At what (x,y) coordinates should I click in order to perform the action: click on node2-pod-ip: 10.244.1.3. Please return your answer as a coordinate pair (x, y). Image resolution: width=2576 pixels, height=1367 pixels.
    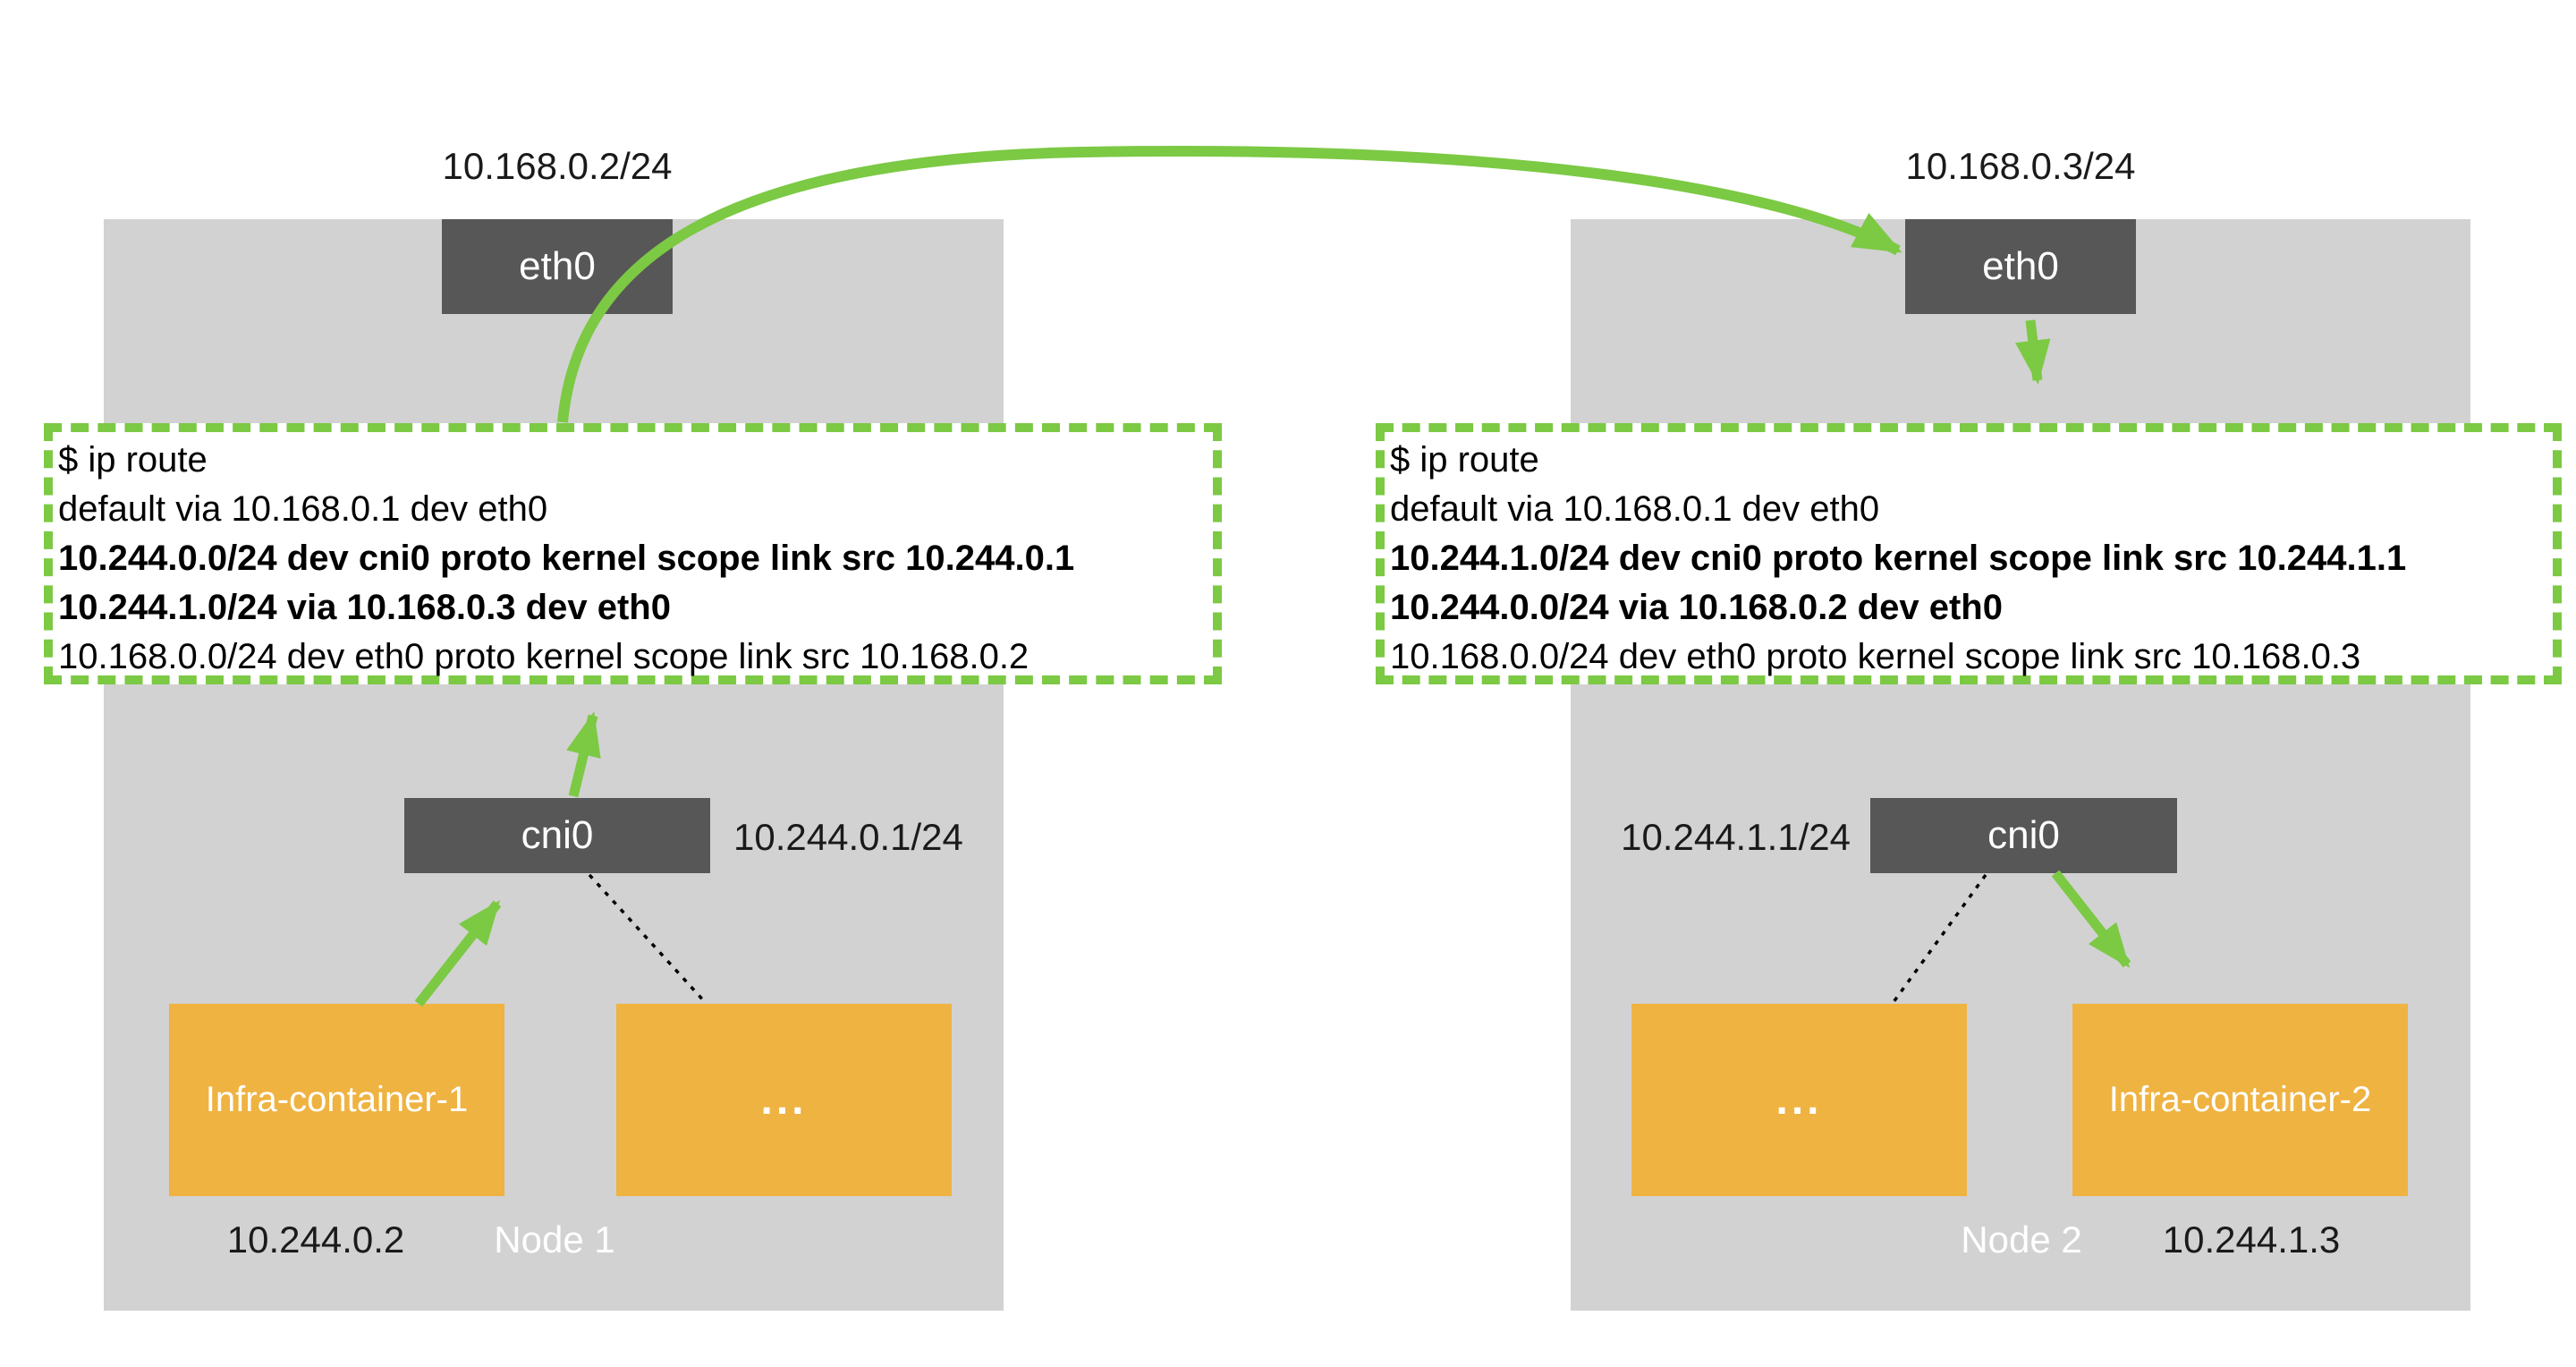
    Looking at the image, I should click on (2251, 1239).